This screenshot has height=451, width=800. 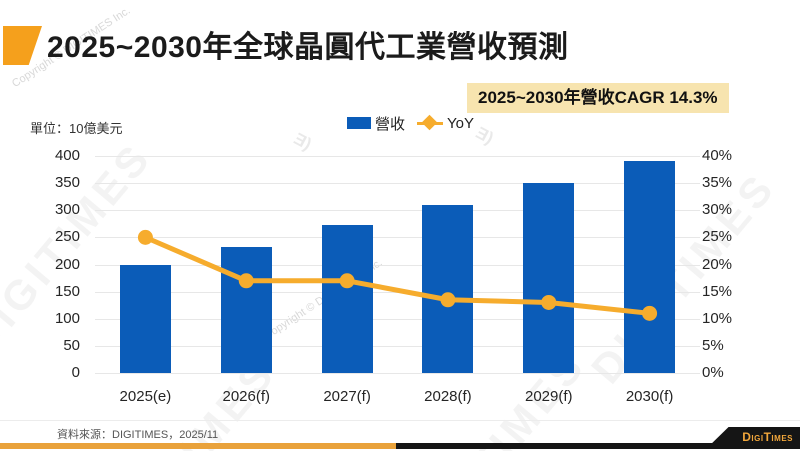 What do you see at coordinates (598, 446) in the screenshot?
I see `bottom-strip-black` at bounding box center [598, 446].